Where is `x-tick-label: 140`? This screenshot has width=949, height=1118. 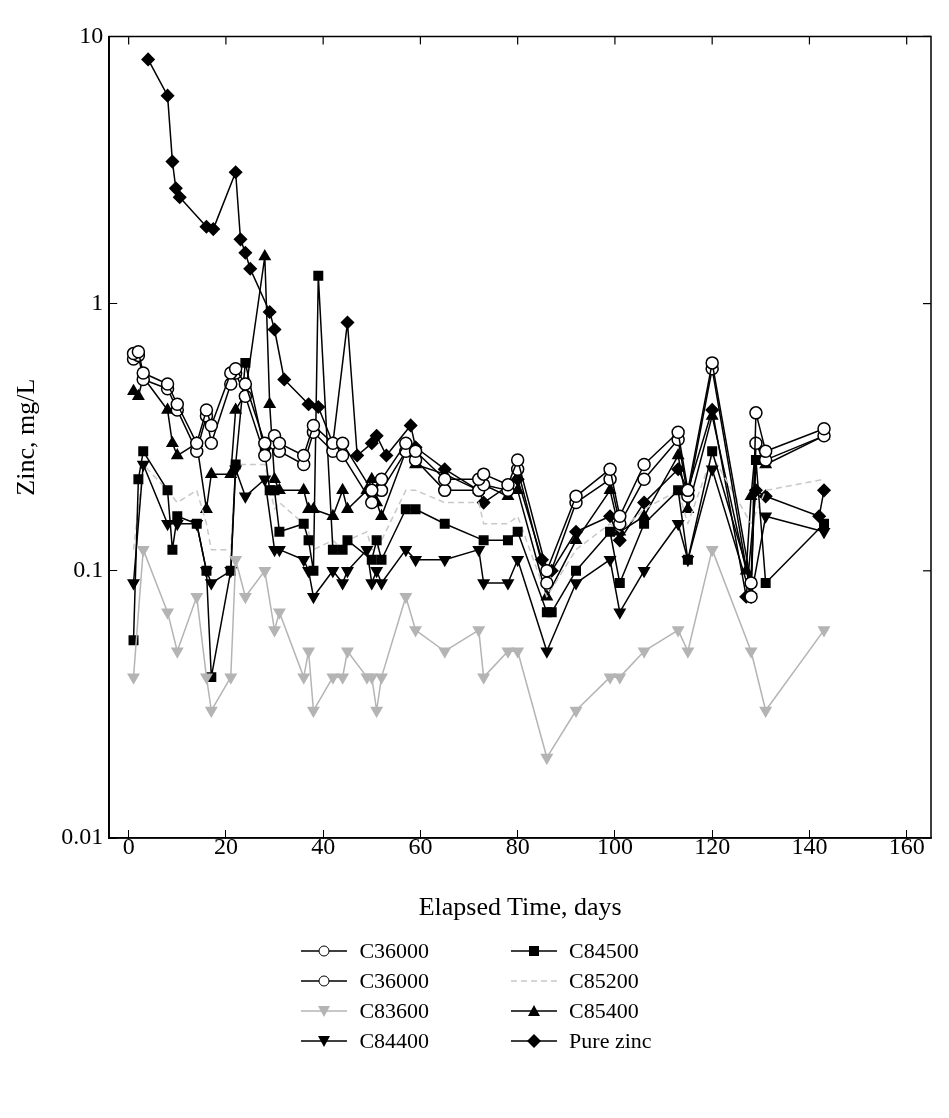 x-tick-label: 140 is located at coordinates (809, 845).